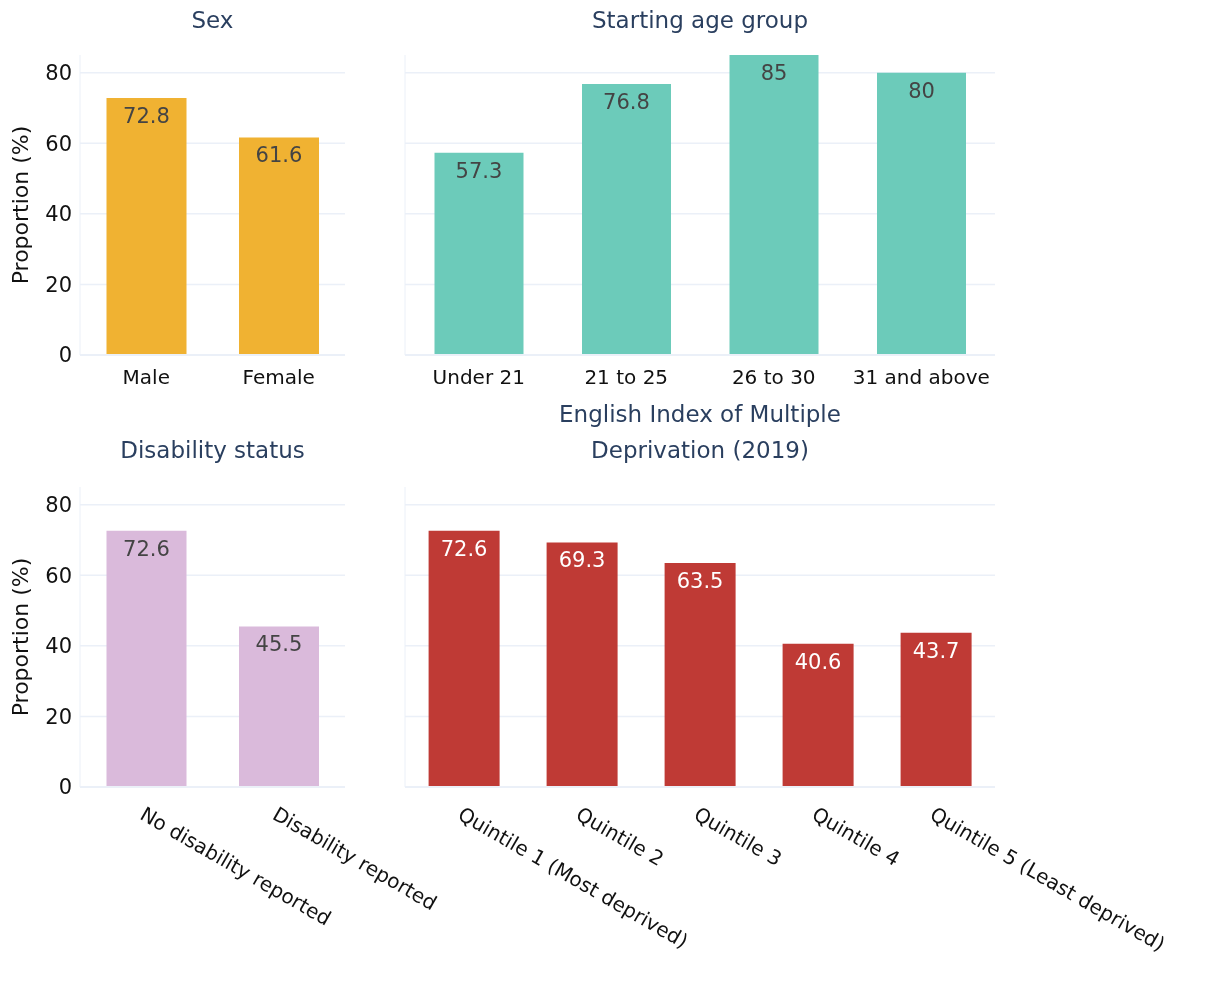 This screenshot has width=1222, height=981. Describe the element at coordinates (700, 580) in the screenshot. I see `data-label: 63.5` at that location.